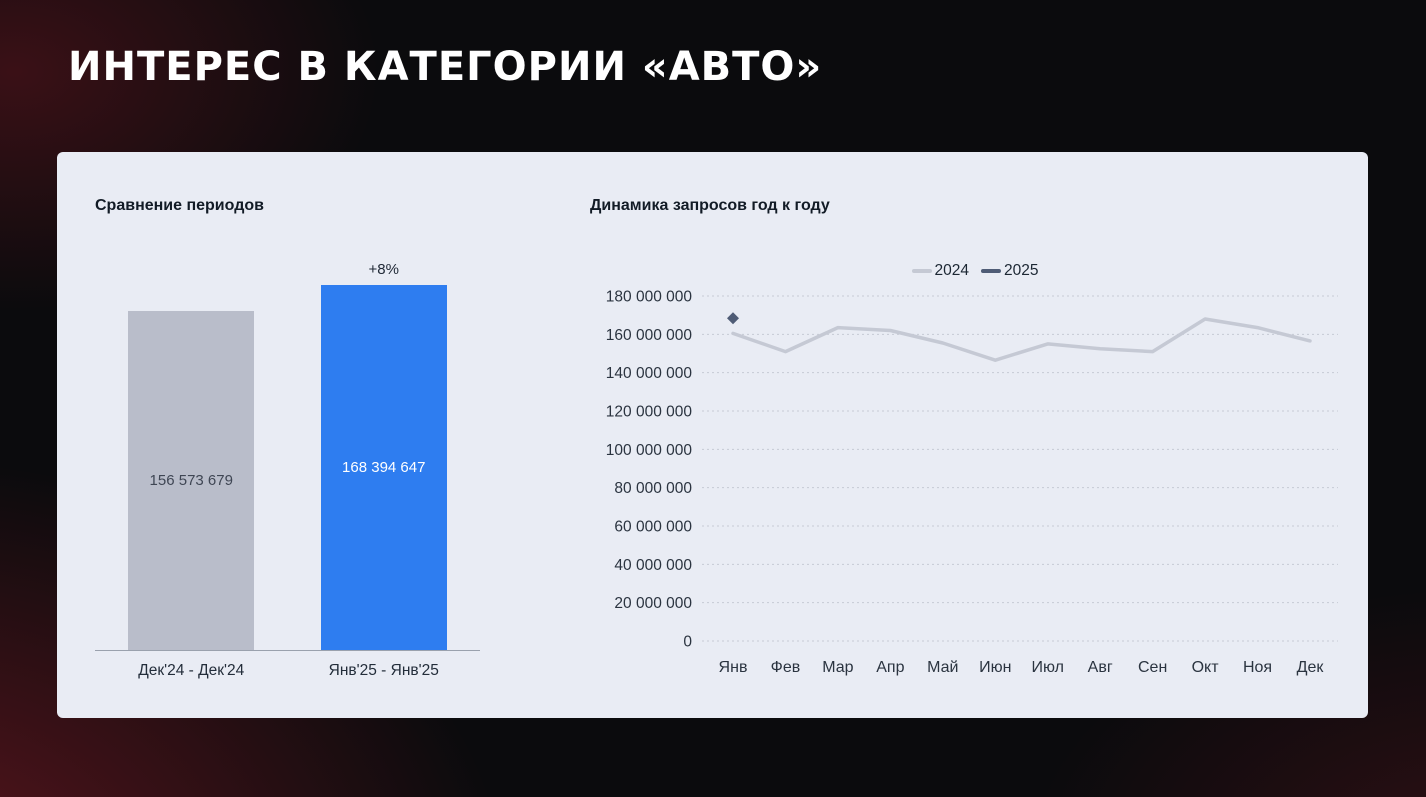 This screenshot has width=1426, height=797. What do you see at coordinates (191, 670) in the screenshot?
I see `bar-category-label: Дек'24 - Дек'24` at bounding box center [191, 670].